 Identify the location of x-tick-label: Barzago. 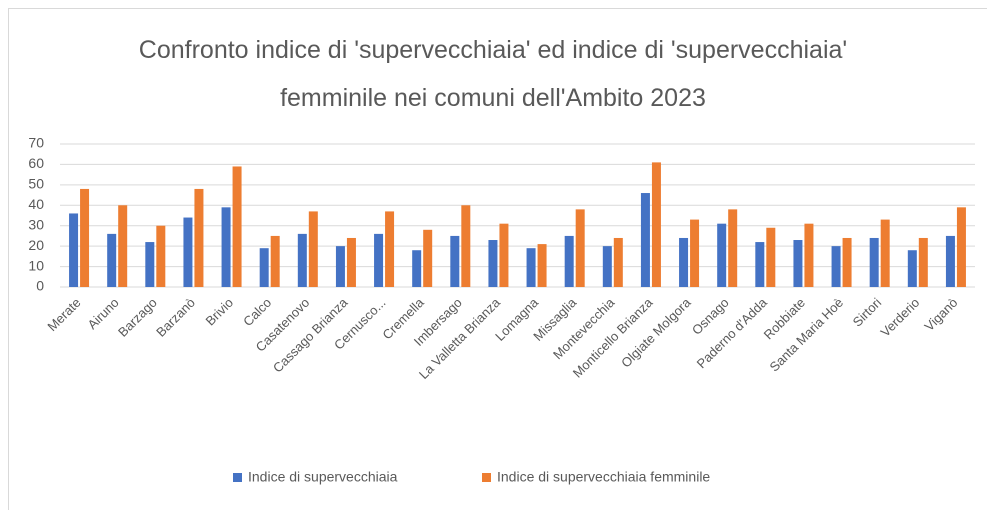
(137, 317).